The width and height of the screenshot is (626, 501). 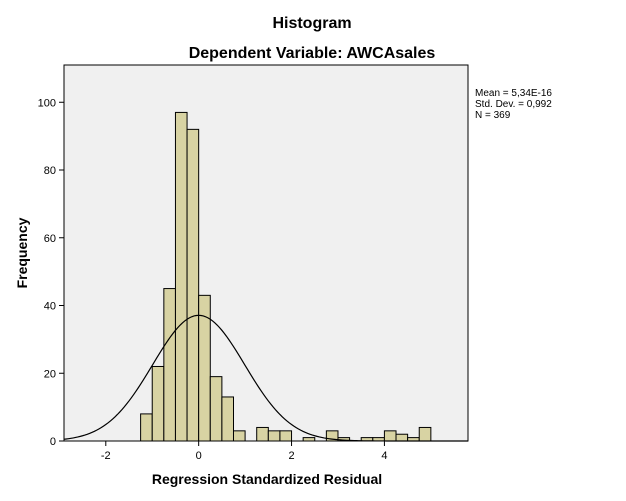 What do you see at coordinates (513, 104) in the screenshot?
I see `stats-std-dev: Std. Dev. = 0,992` at bounding box center [513, 104].